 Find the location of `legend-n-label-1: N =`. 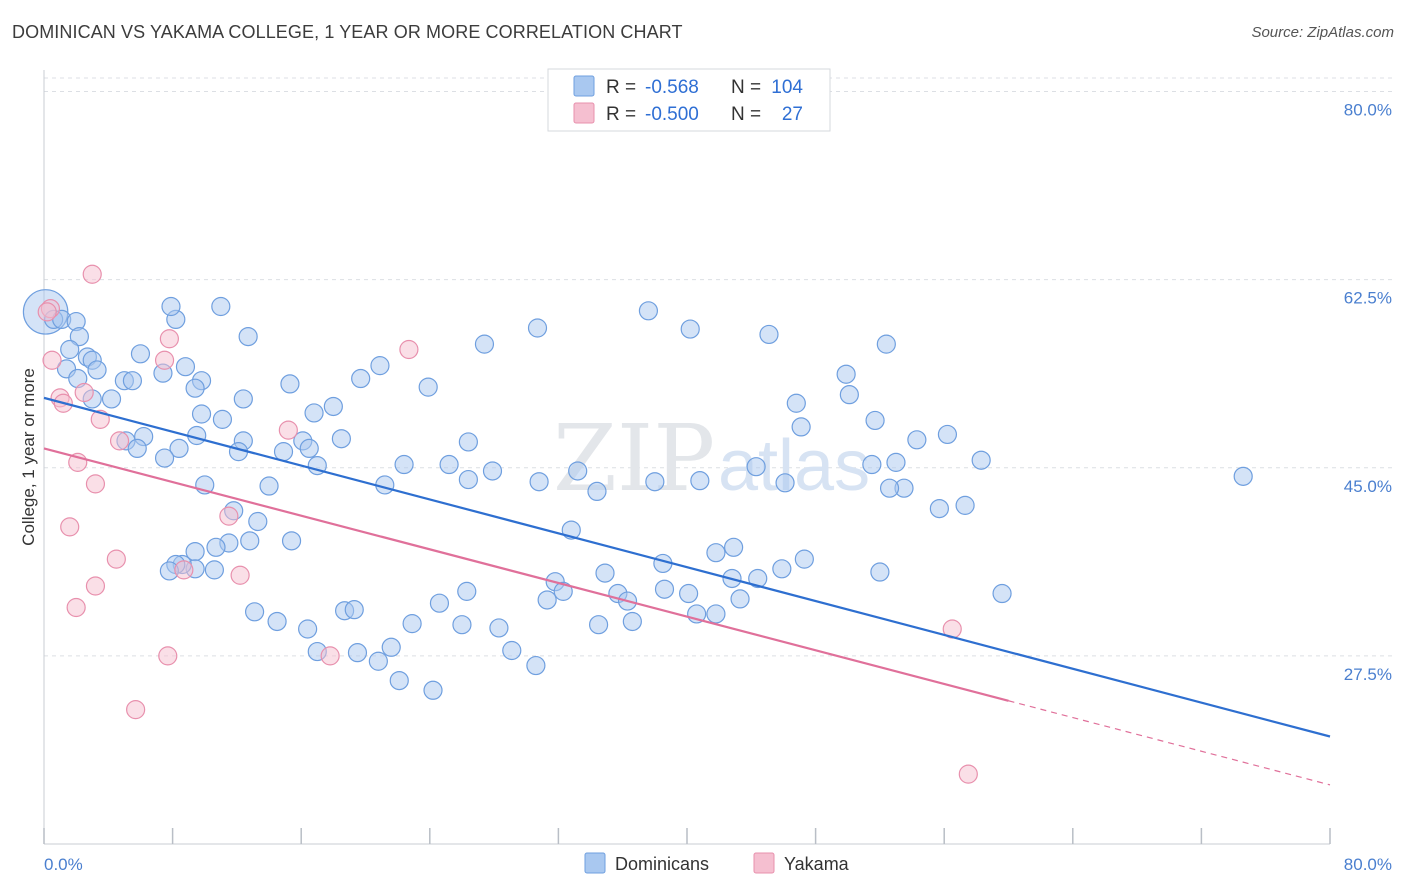

legend-n-label-1: N = is located at coordinates (746, 87).